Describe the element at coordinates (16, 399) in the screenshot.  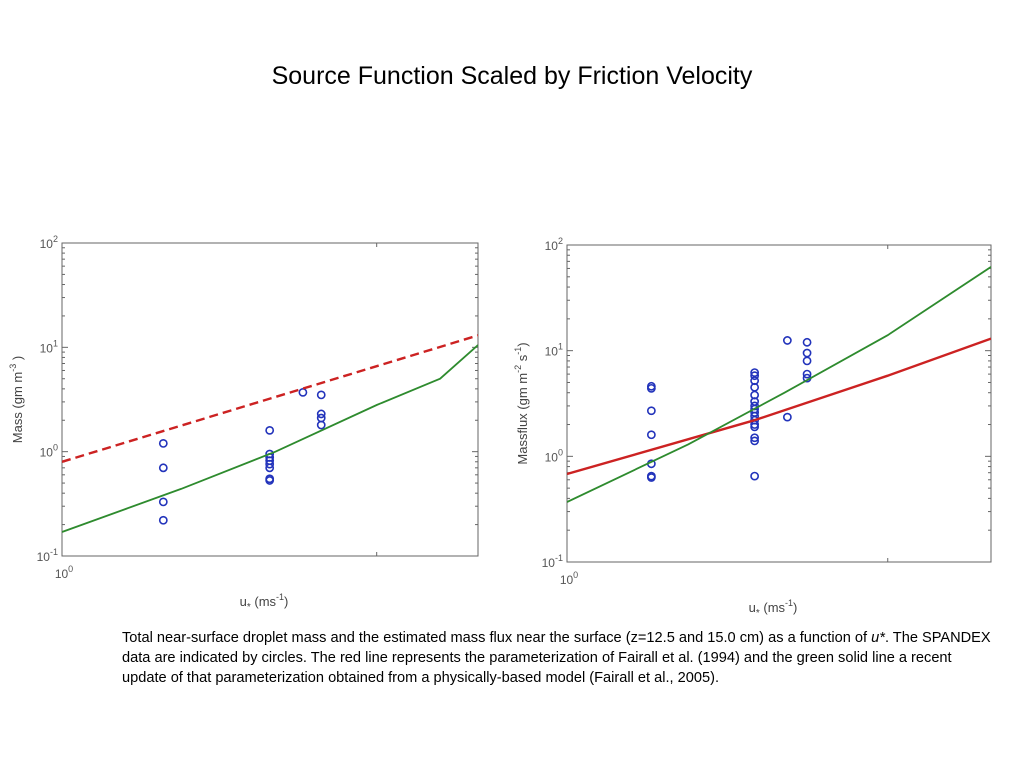
I see `y-axis-label: Mass (gm m-3 )` at that location.